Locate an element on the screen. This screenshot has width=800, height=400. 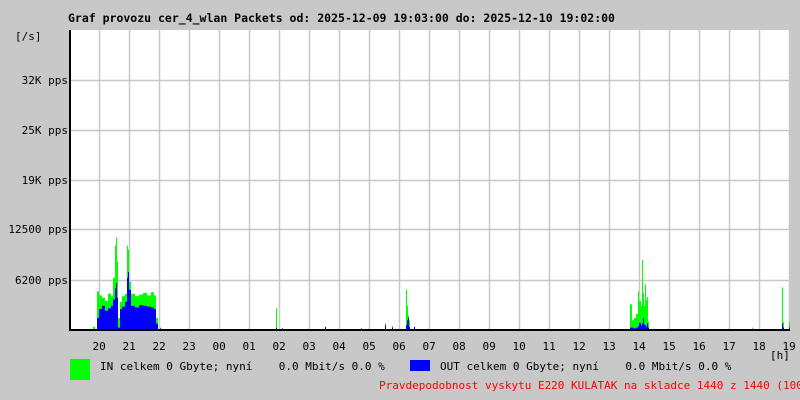
x-tick-label: 15 is located at coordinates (669, 346).